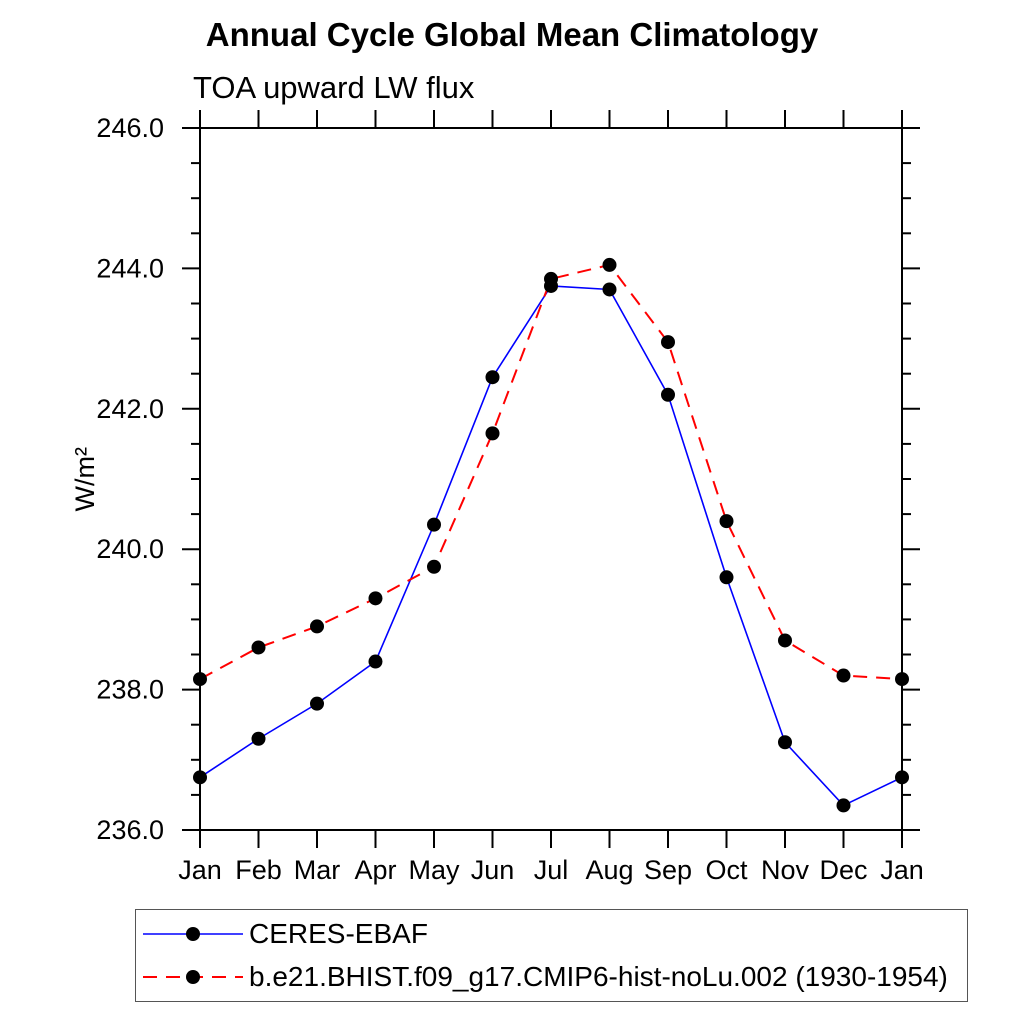 This screenshot has height=1024, width=1024. Describe the element at coordinates (130, 690) in the screenshot. I see `y-tick-label: 238.0` at that location.